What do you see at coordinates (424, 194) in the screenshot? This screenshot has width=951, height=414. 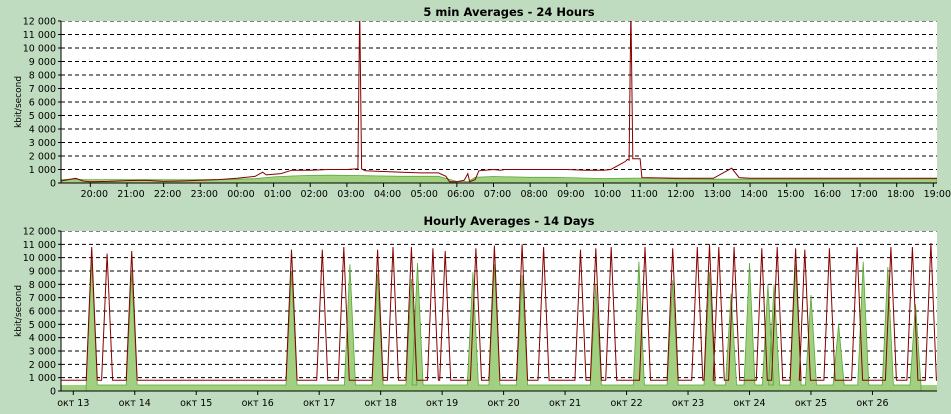 I see `x-tick-label: 05:00` at bounding box center [424, 194].